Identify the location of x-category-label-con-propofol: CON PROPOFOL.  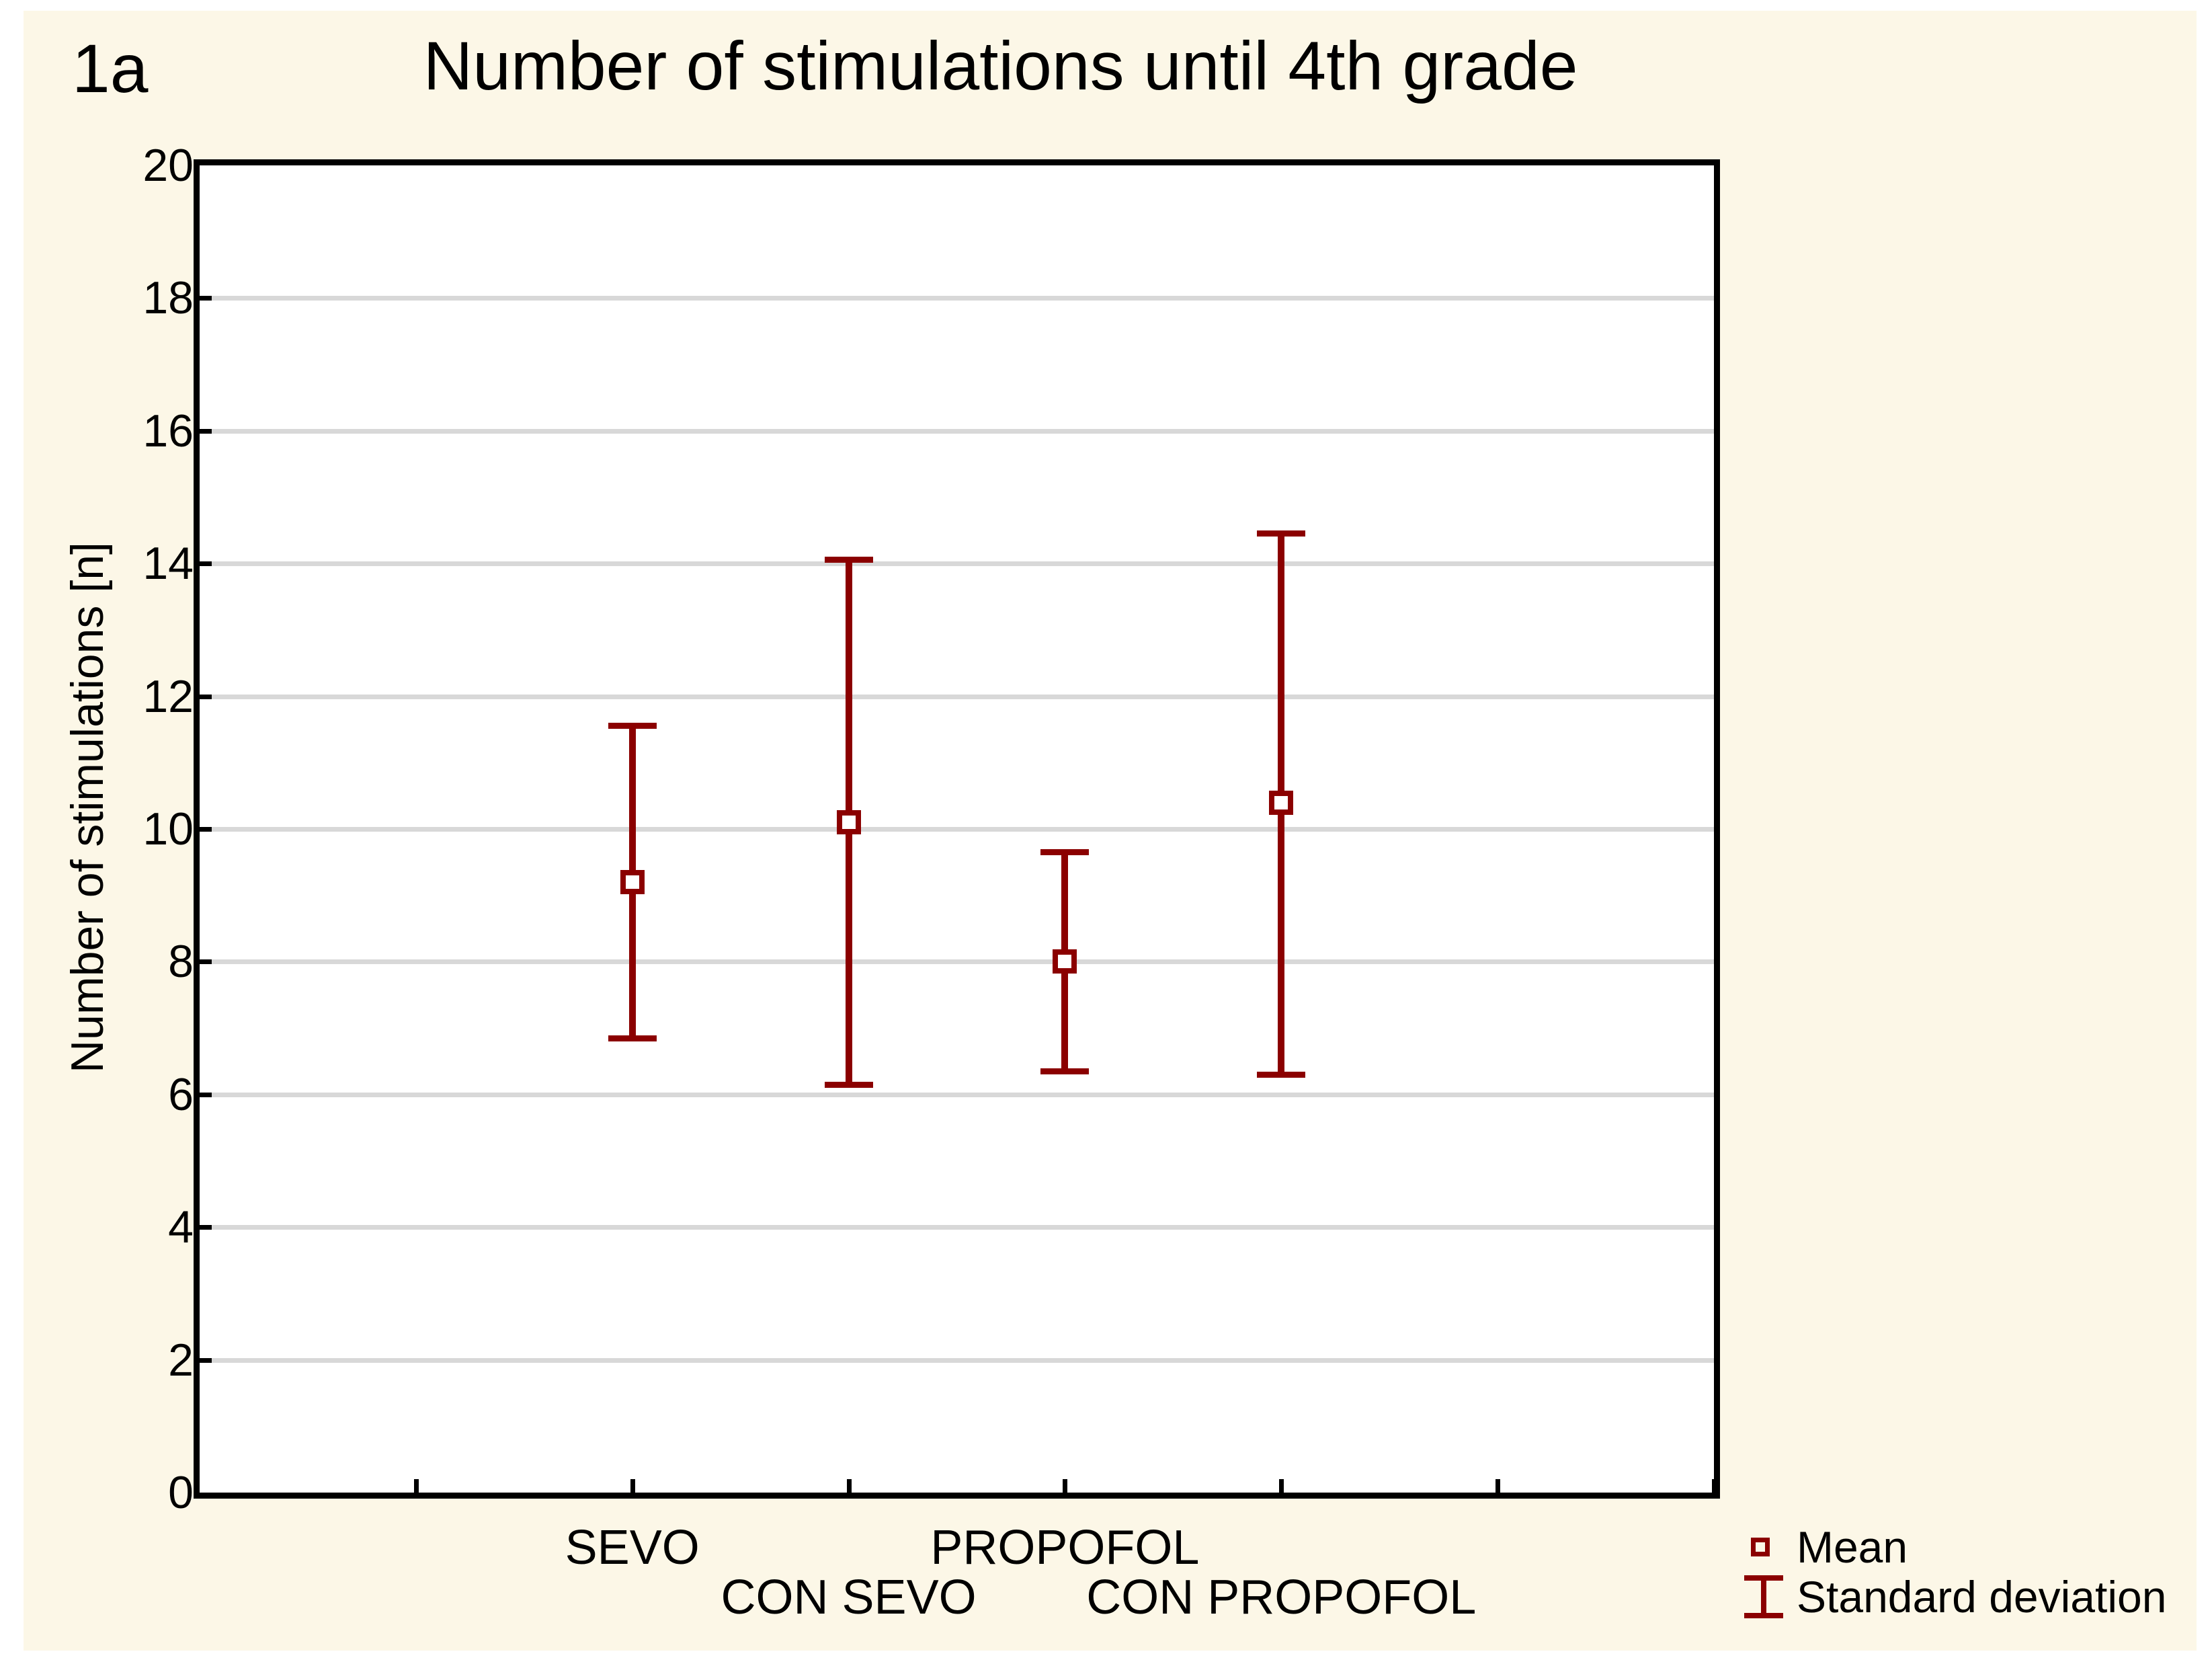
(1281, 1597).